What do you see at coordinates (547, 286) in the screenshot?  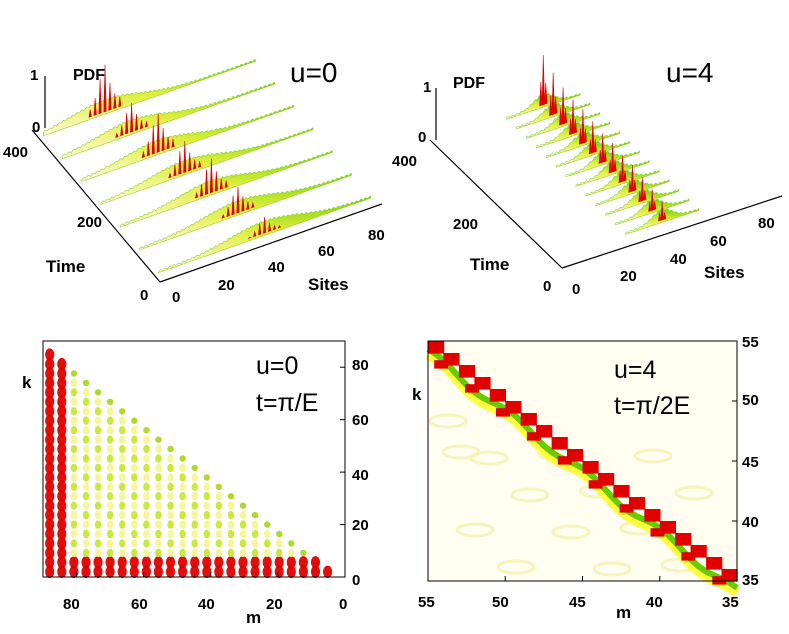 I see `time-tick-0: 0` at bounding box center [547, 286].